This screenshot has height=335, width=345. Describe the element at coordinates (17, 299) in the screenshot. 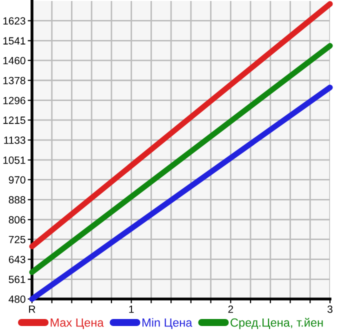

I see `y-tick-label: 480` at that location.